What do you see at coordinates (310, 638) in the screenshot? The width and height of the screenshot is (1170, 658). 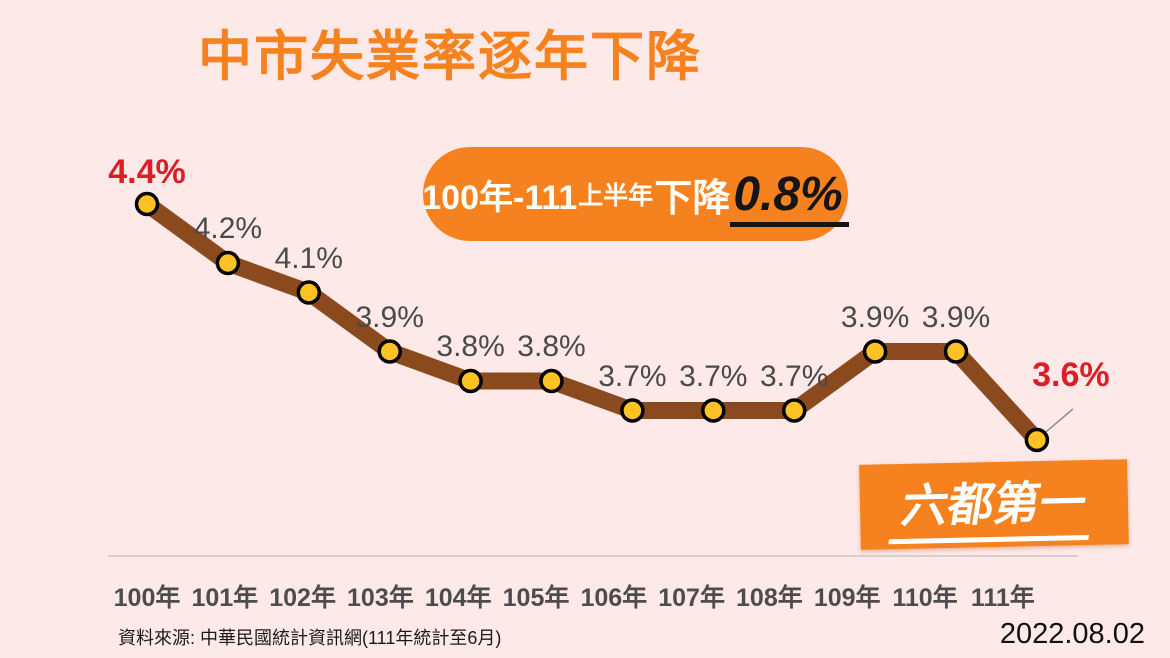 I see `source-note: 資料來源: 中華民國統計資訊網(111年統計至6月)` at bounding box center [310, 638].